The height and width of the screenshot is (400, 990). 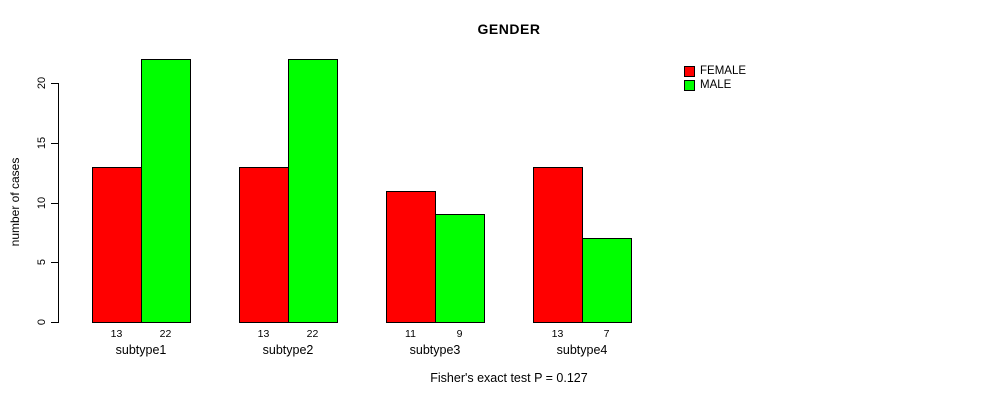 I want to click on category-label-subtype2: subtype2, so click(x=288, y=350).